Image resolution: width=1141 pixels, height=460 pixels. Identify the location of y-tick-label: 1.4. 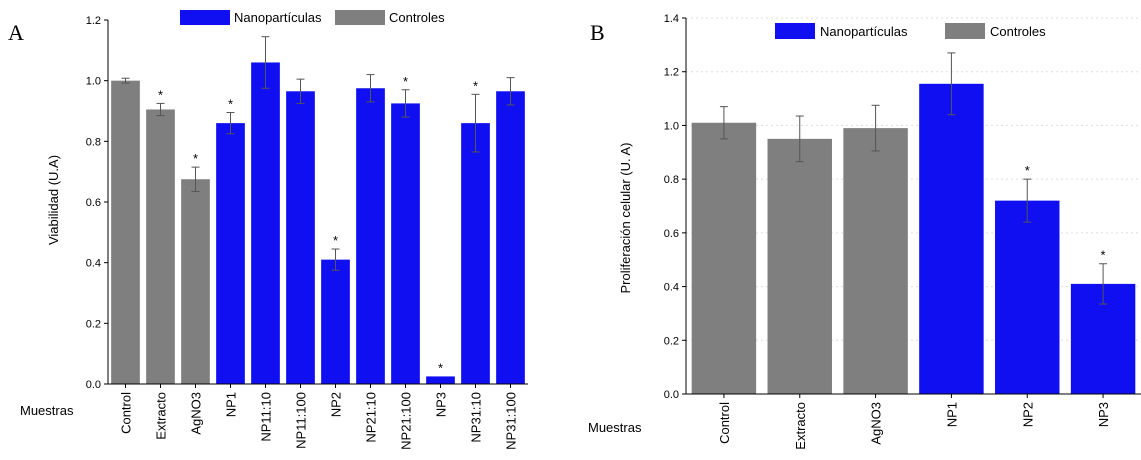
(671, 19).